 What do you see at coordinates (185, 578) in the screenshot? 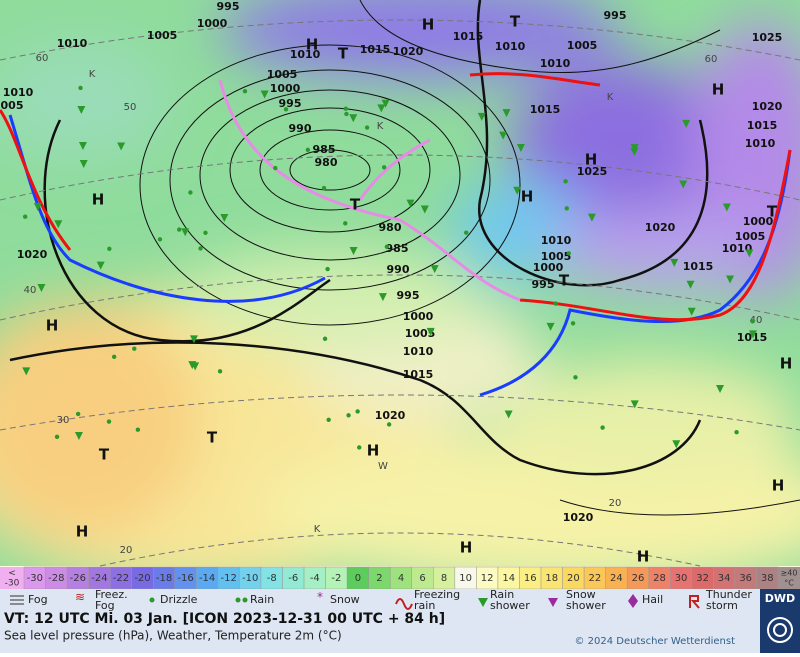
I see `scale-label: -16` at bounding box center [185, 578].